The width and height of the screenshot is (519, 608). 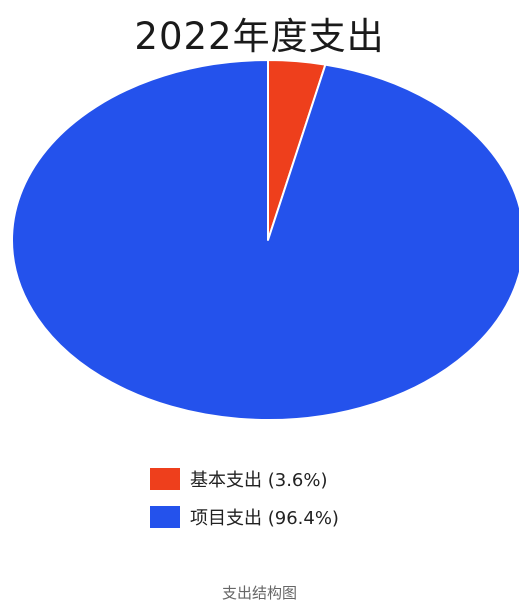 I want to click on legend-item-basic: 基本支出 (3.6%), so click(x=244, y=479).